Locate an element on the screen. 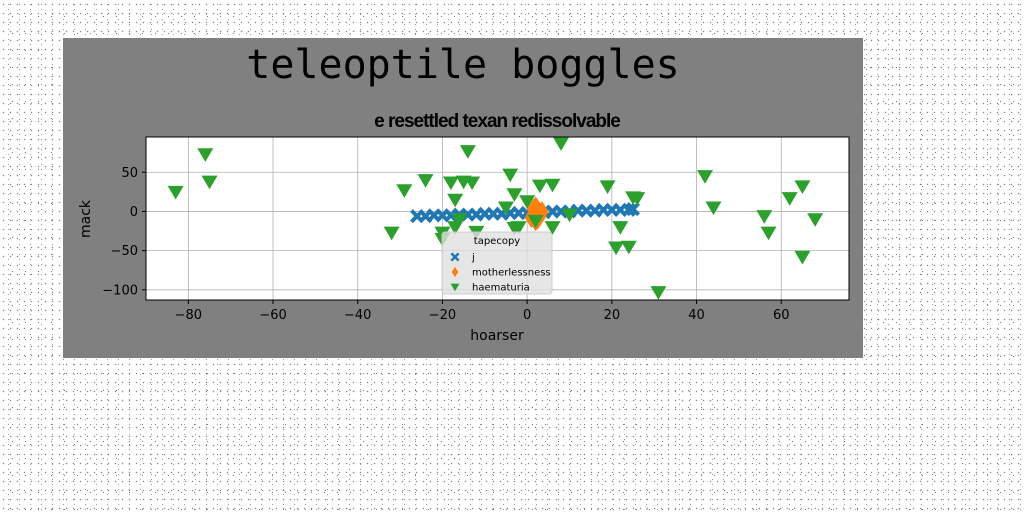  legend-marker-haematuria is located at coordinates (455, 287).